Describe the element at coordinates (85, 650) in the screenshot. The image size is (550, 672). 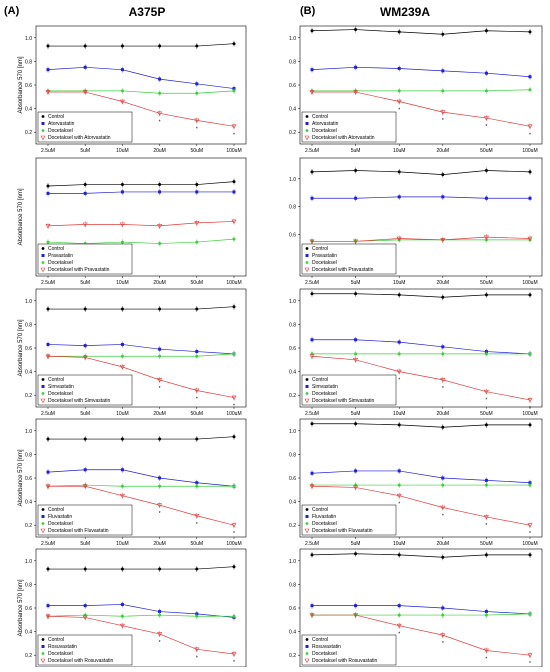
I see `legend-box` at that location.